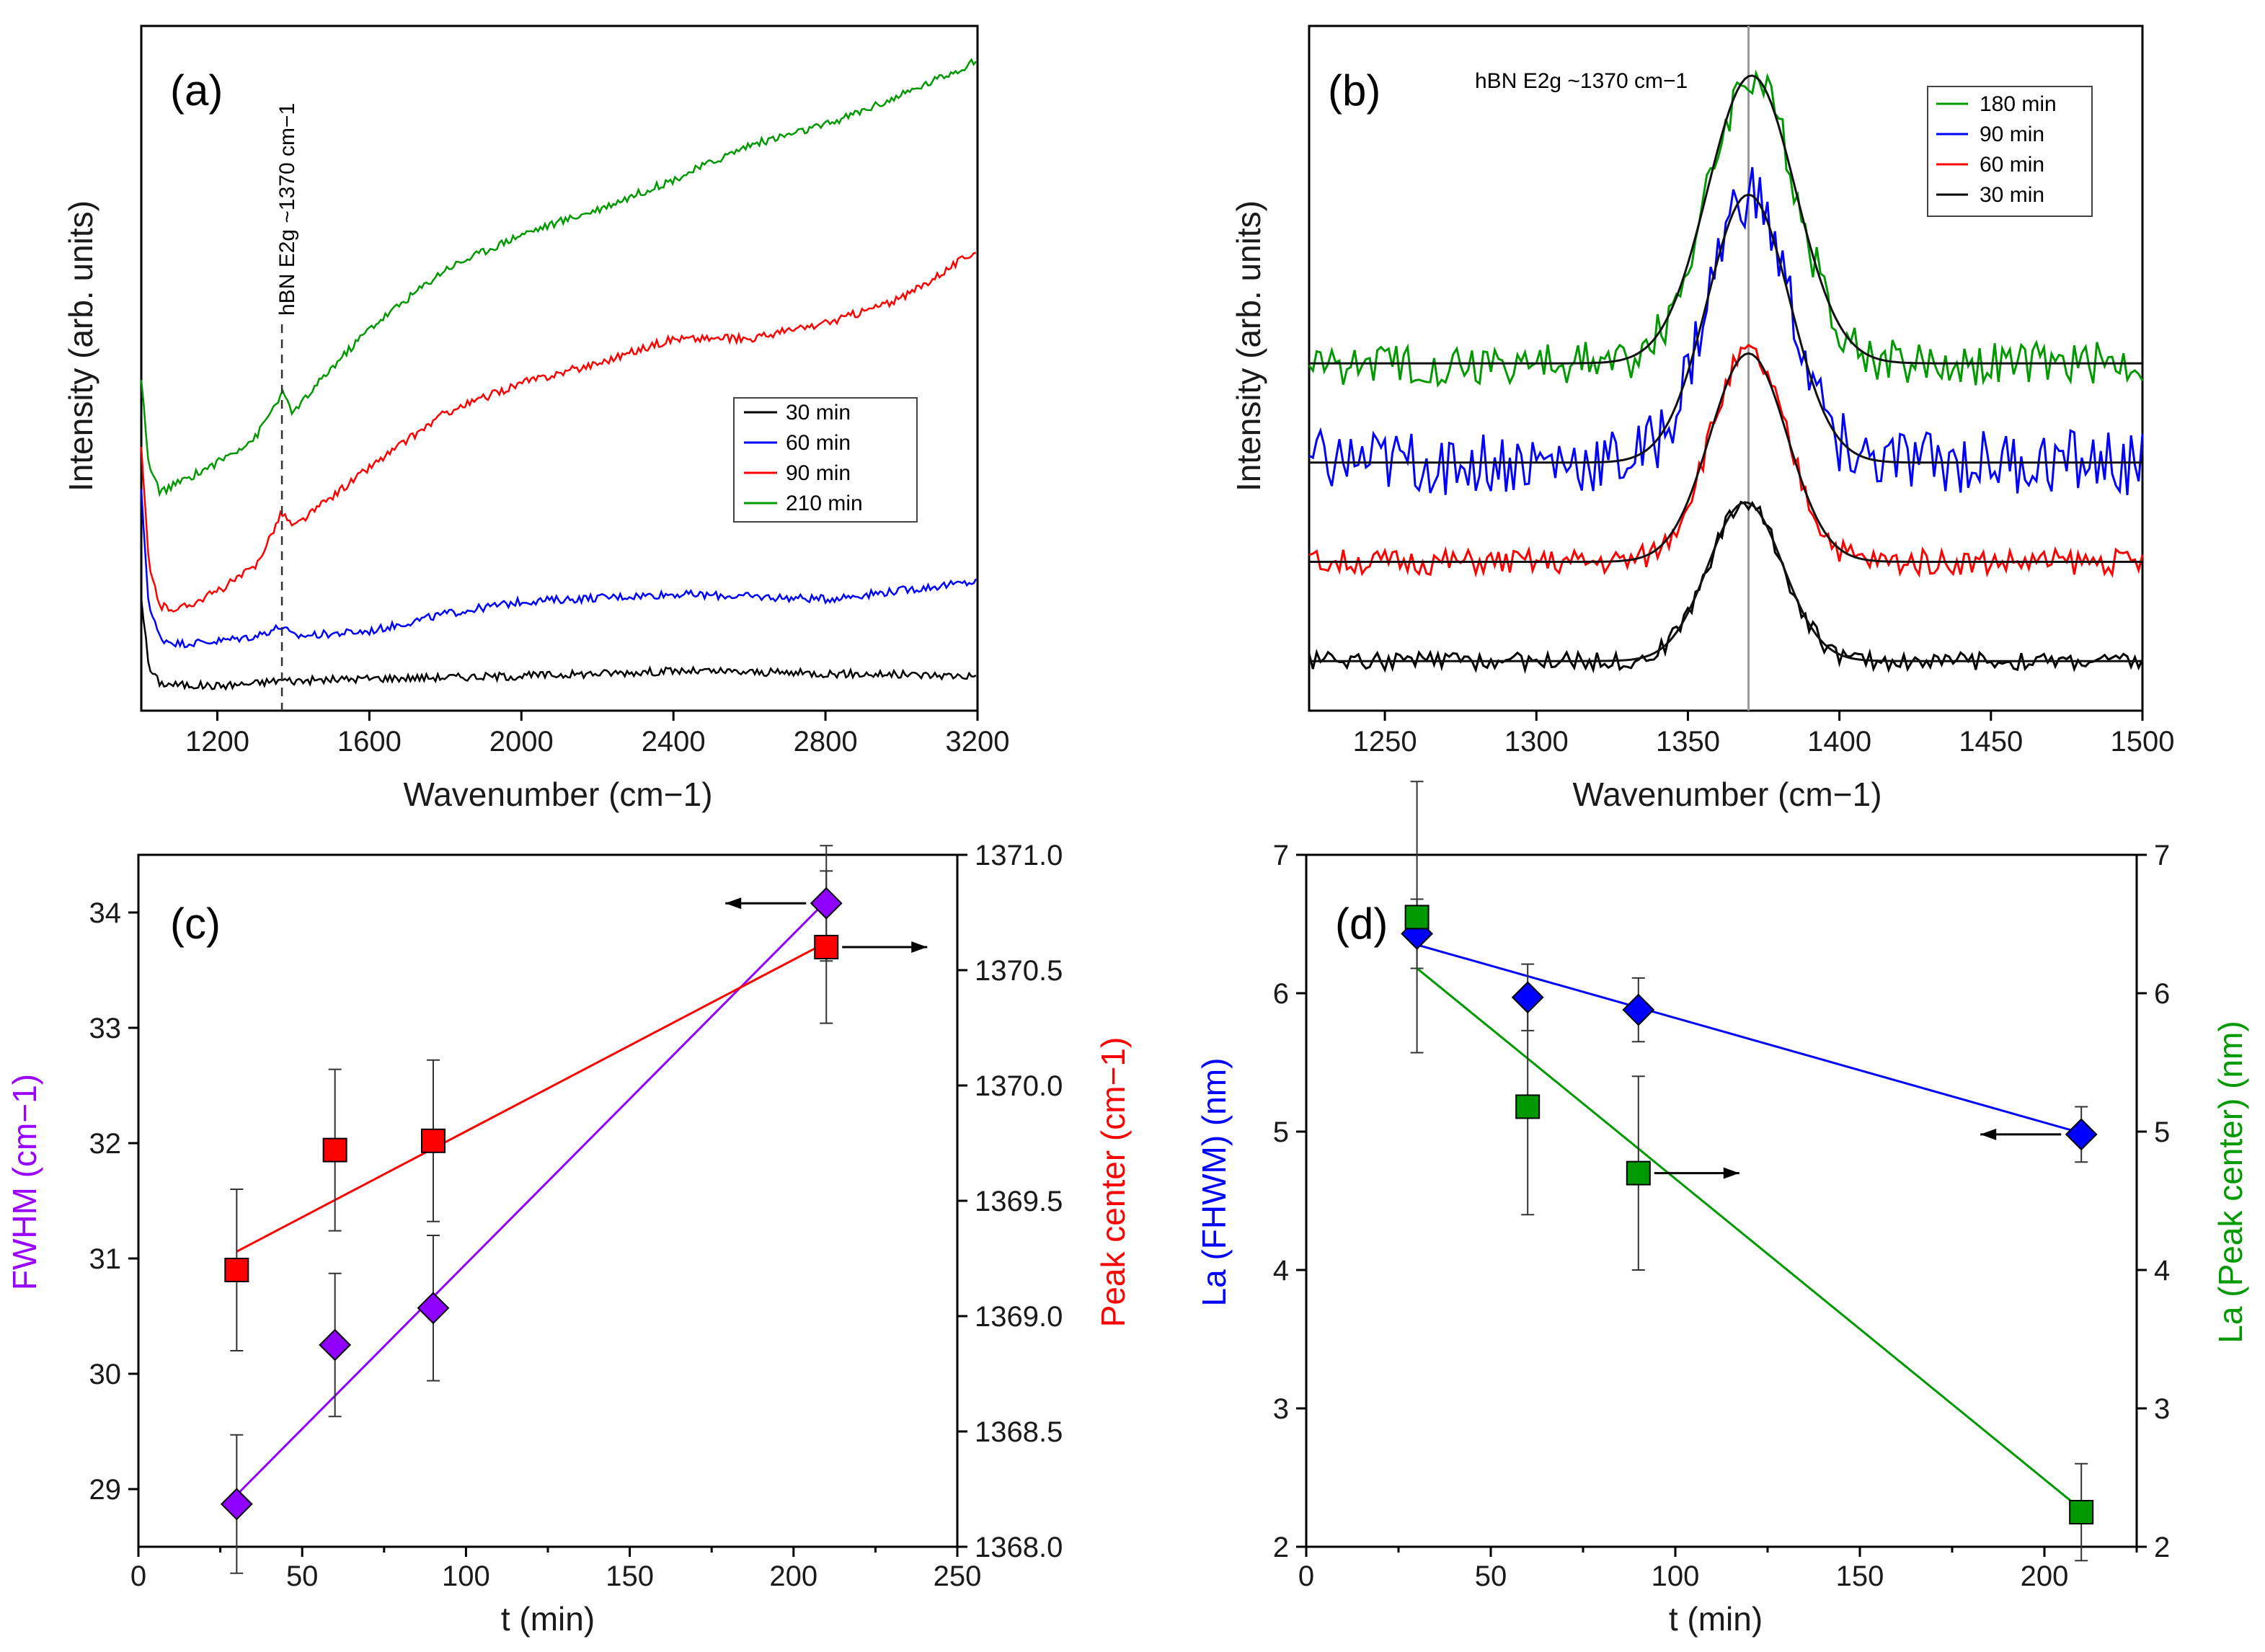  What do you see at coordinates (1527, 997) in the screenshot?
I see `panel-d-diamond-marker` at bounding box center [1527, 997].